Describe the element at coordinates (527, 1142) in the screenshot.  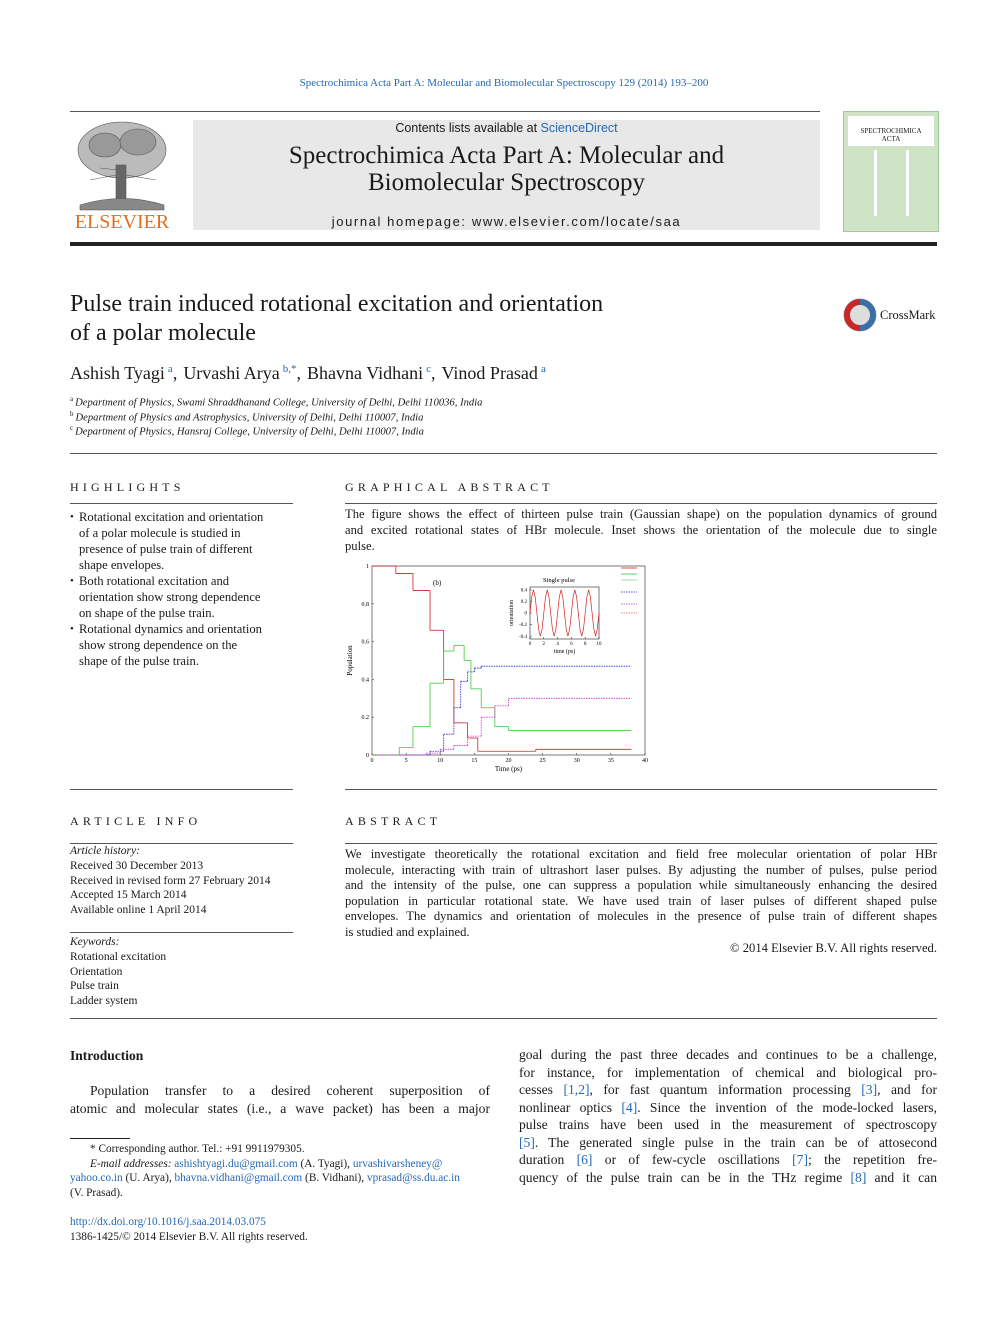
I see `reference-link: [5]` at that location.